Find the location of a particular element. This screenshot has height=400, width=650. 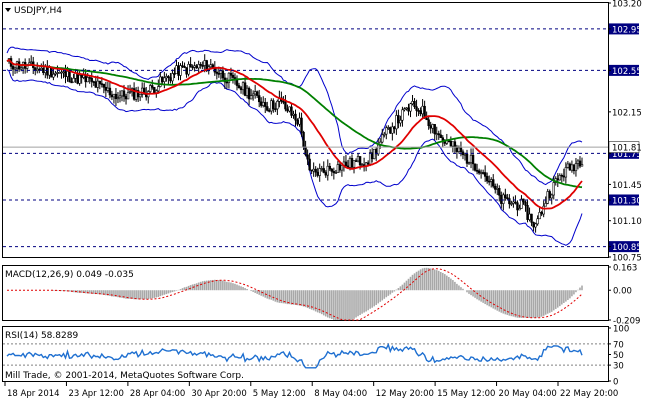

macd-axis-label: 0.00 is located at coordinates (622, 292).